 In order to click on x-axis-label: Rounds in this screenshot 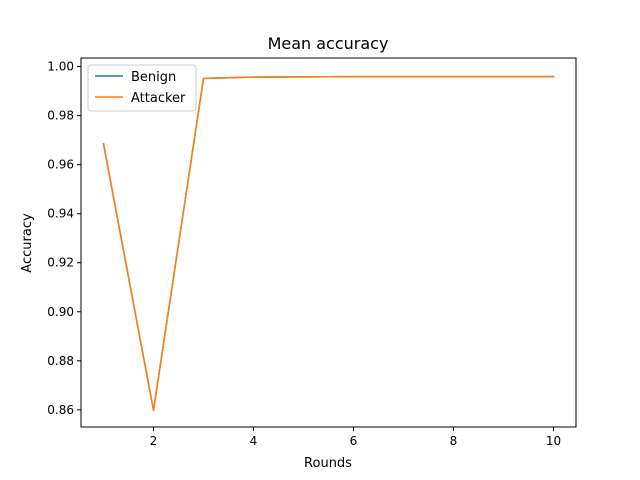, I will do `click(328, 463)`.